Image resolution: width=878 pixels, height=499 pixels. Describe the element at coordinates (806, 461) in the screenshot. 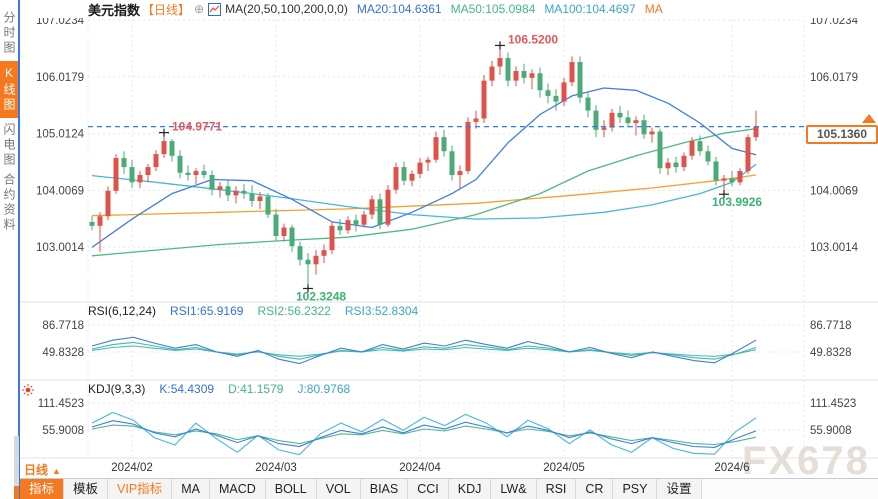

I see `watermark: FX678` at that location.